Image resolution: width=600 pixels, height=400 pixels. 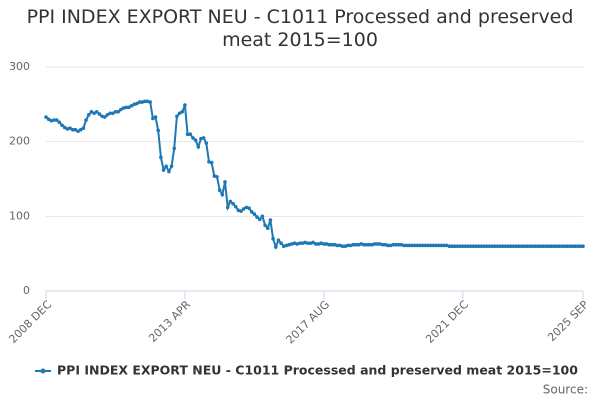 What do you see at coordinates (447, 322) in the screenshot?
I see `x-tick-label: 2021 DEC` at bounding box center [447, 322].